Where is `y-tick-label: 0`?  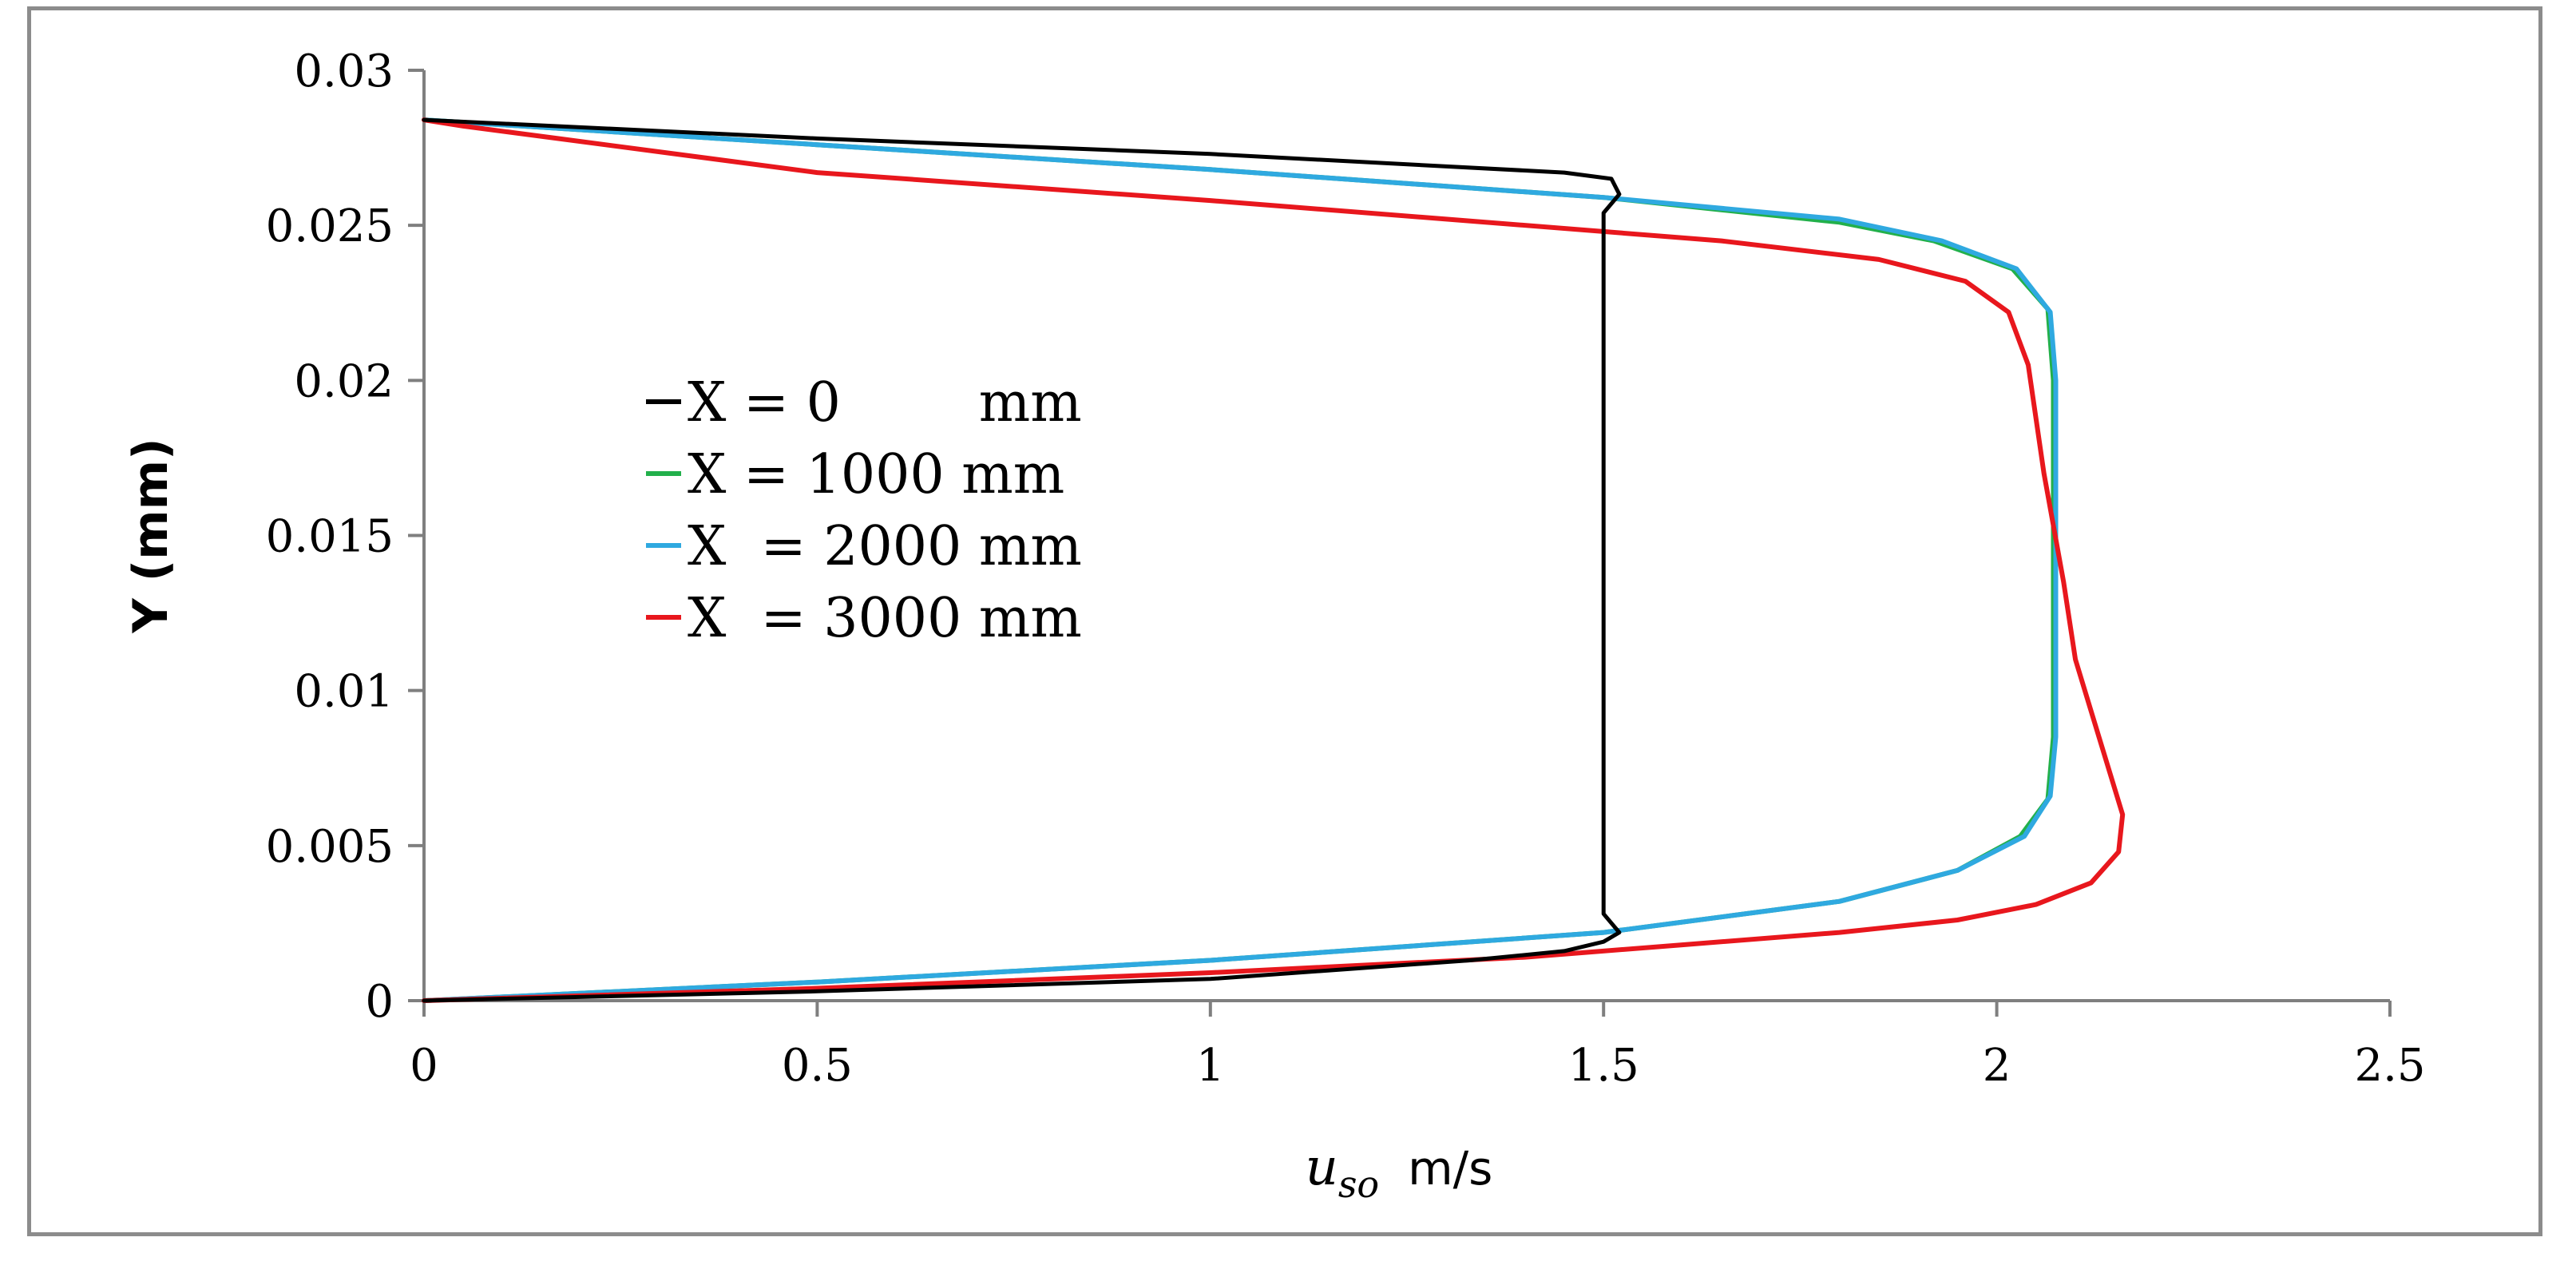 y-tick-label: 0 is located at coordinates (379, 1002).